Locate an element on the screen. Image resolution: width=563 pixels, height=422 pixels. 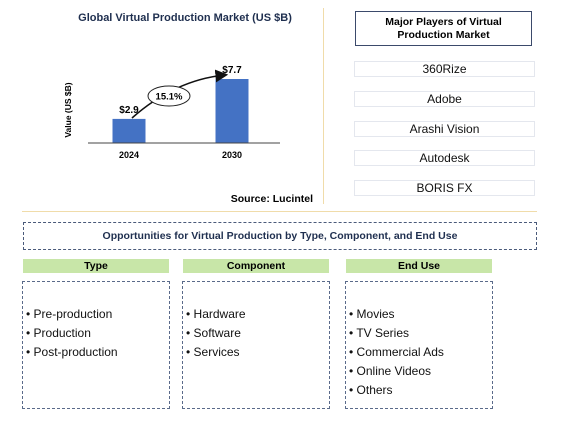
player-item: Adobe is located at coordinates (444, 99).